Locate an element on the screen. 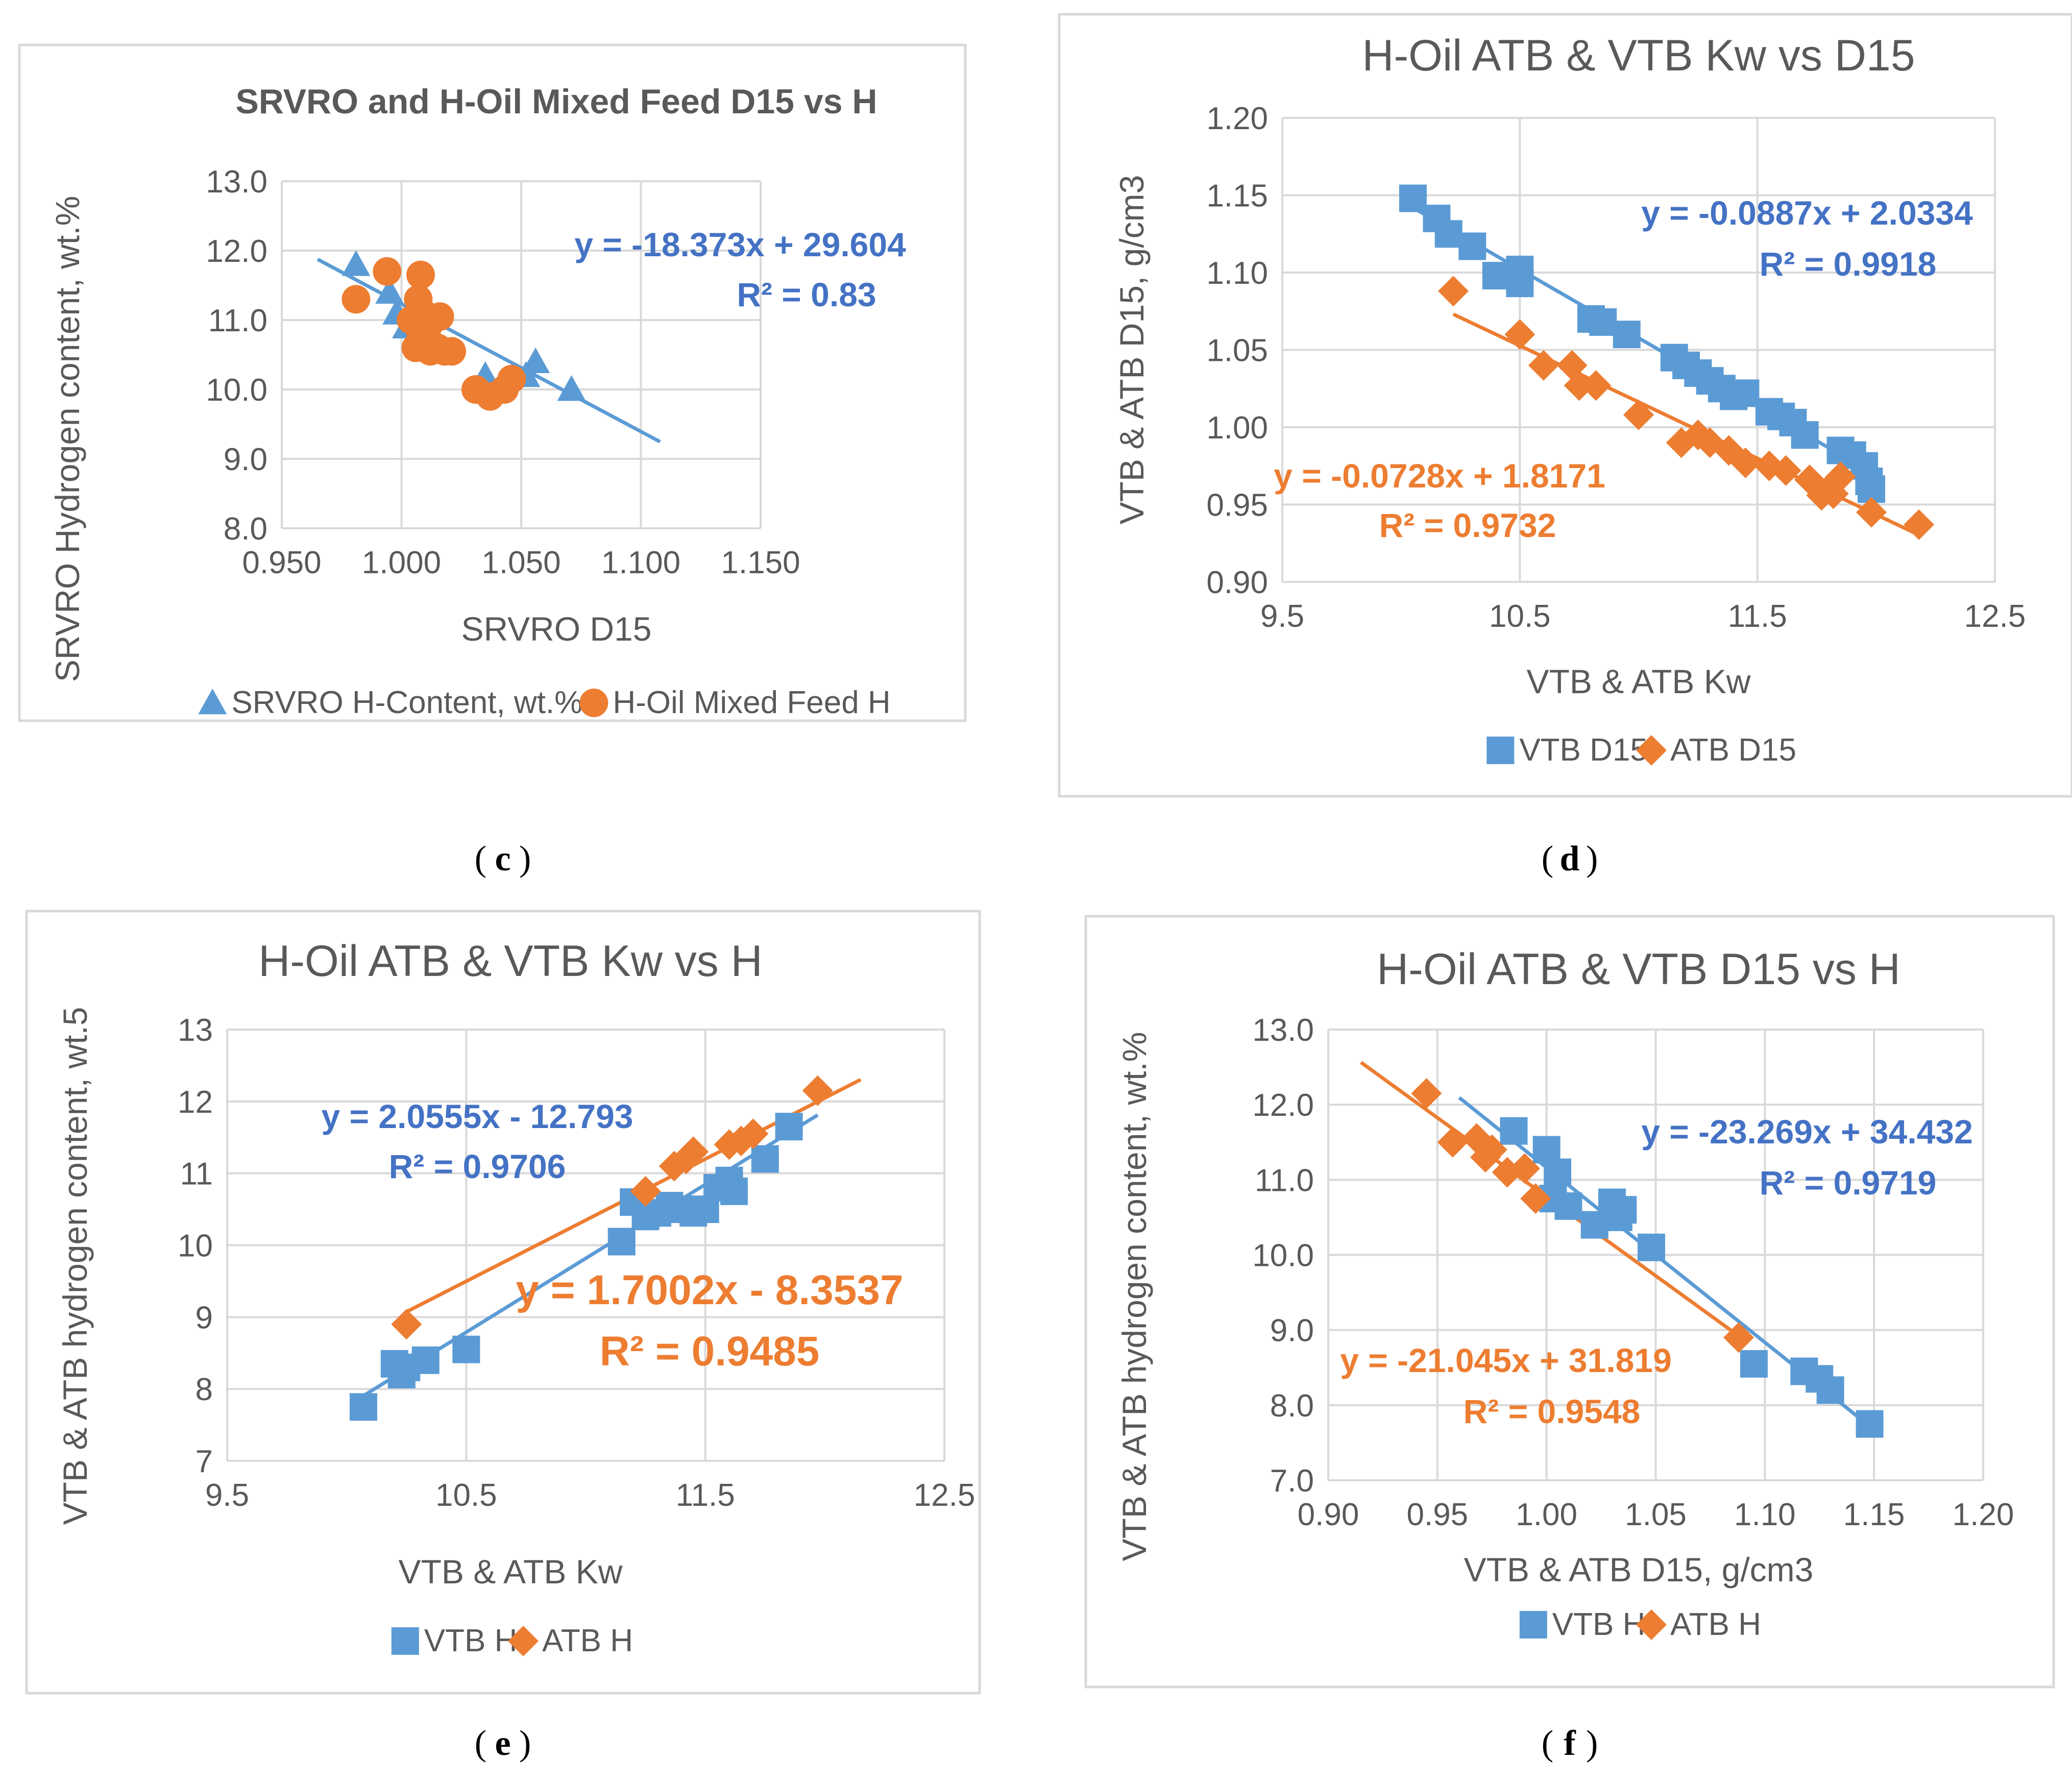 Image resolution: width=2072 pixels, height=1785 pixels. y-tick-label: 11.0 is located at coordinates (237, 321).